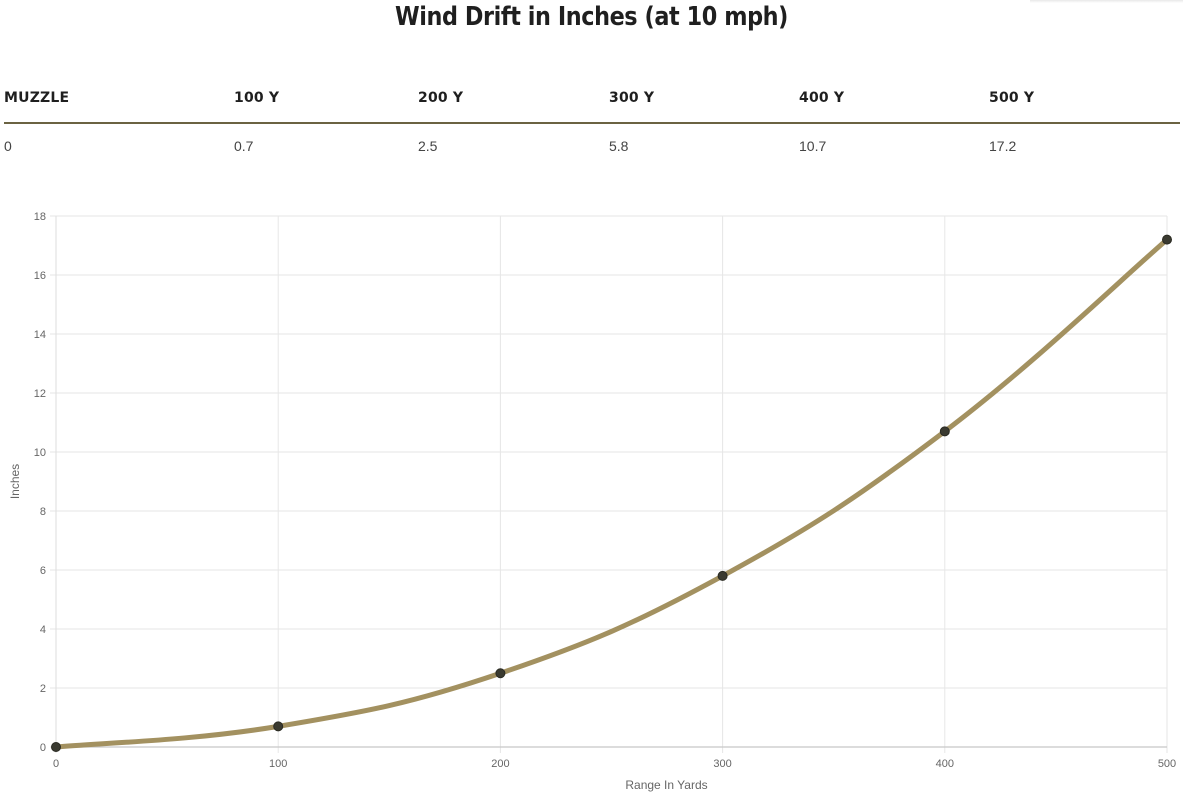 This screenshot has height=795, width=1183. Describe the element at coordinates (15, 481) in the screenshot. I see `y-axis-title: Inches` at that location.